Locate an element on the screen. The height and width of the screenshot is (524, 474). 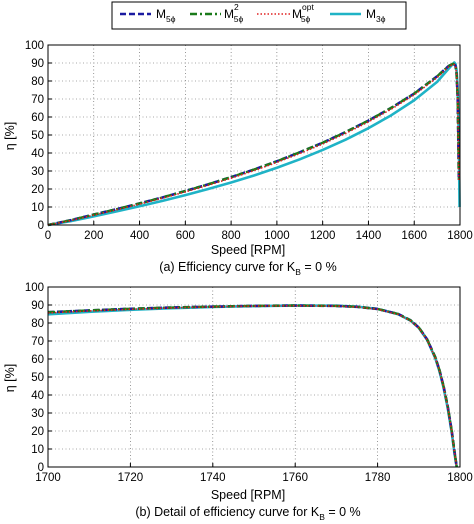
x-tick-label-a-0: 0 is located at coordinates (48, 236).